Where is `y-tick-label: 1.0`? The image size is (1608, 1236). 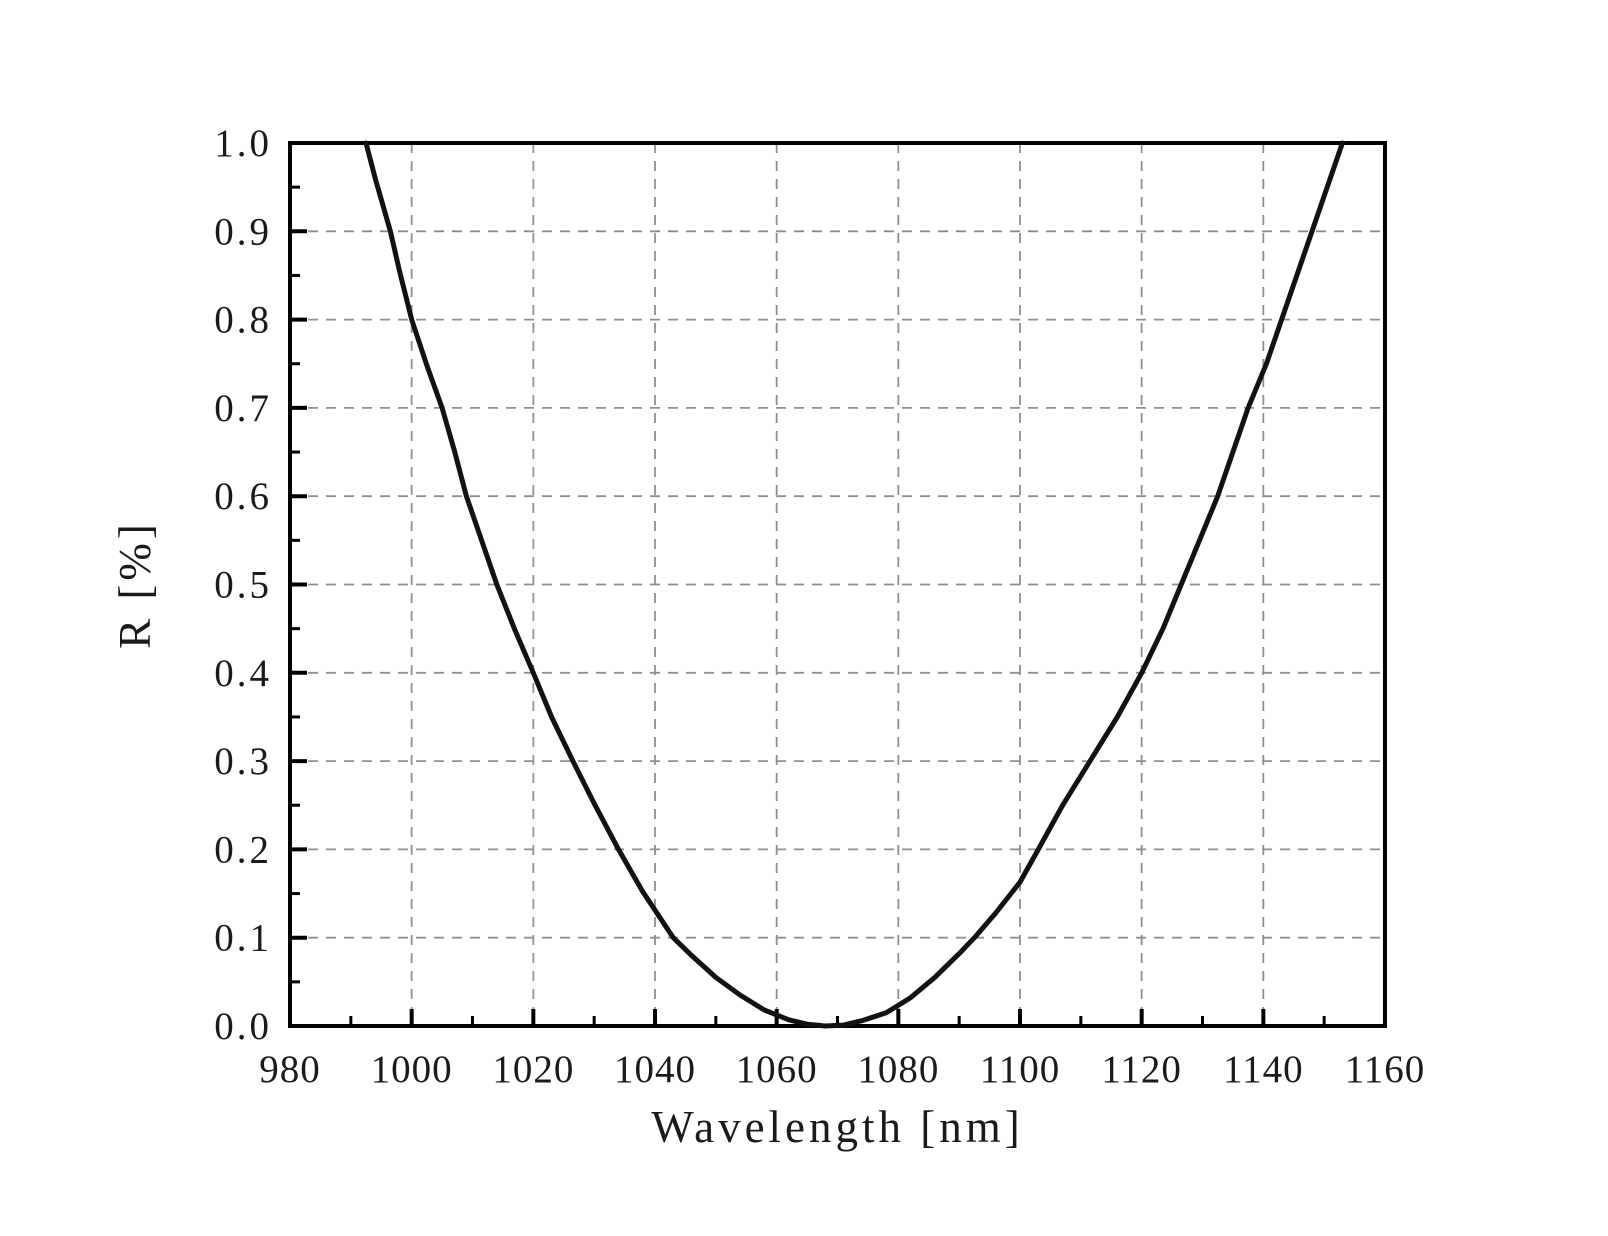 y-tick-label: 1.0 is located at coordinates (243, 143).